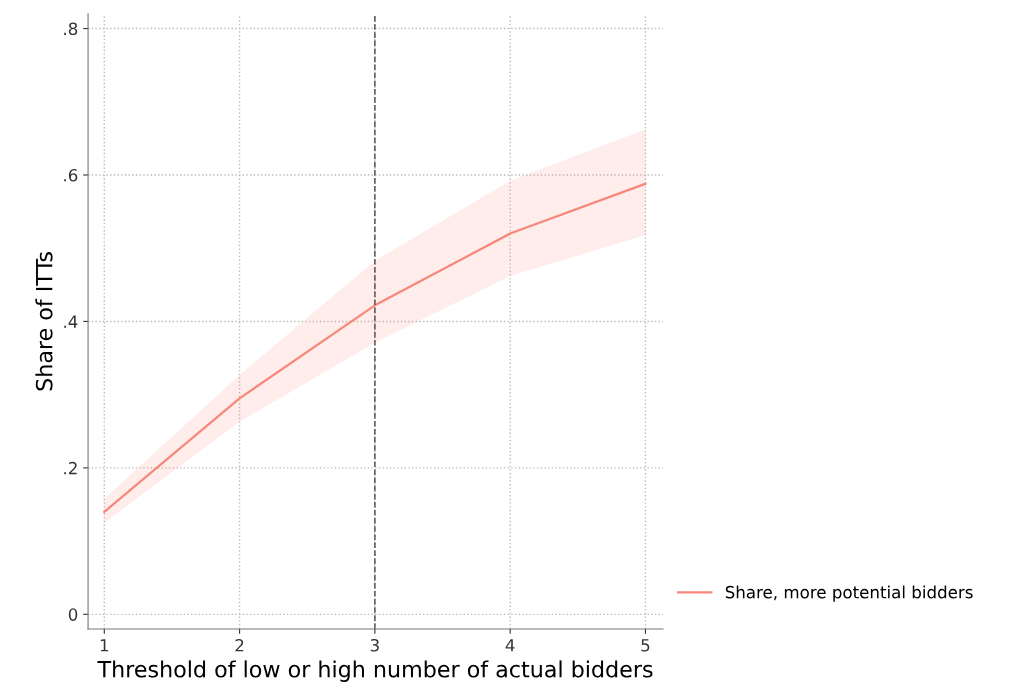 The image size is (1036, 695). Describe the element at coordinates (374, 645) in the screenshot. I see `x-tick-label: 3` at that location.